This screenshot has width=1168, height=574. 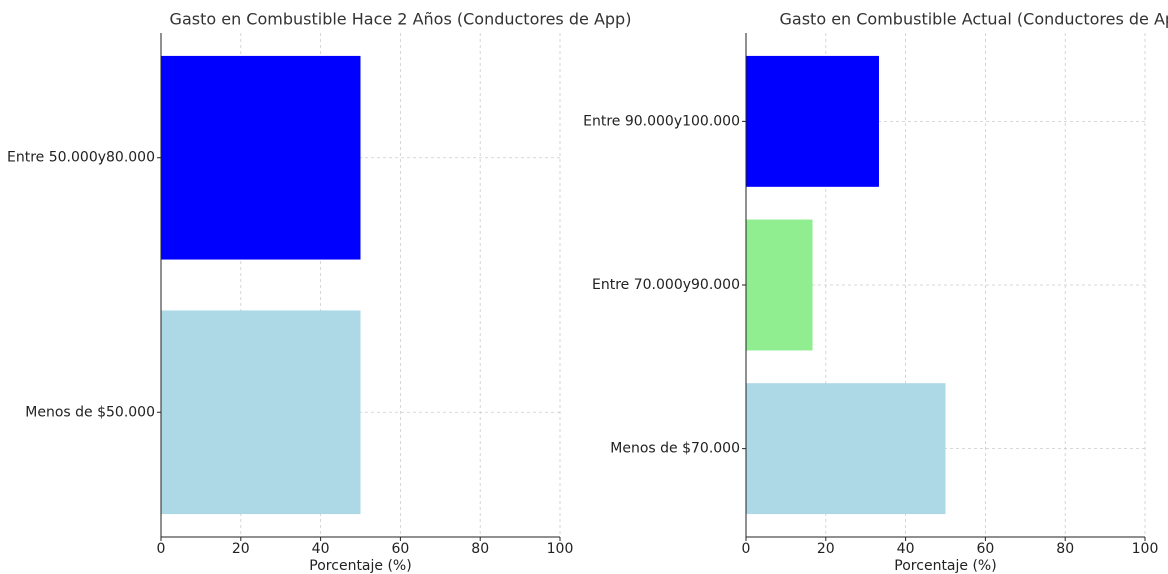 I want to click on y-tick-label: Menos de $70.000, so click(x=675, y=449).